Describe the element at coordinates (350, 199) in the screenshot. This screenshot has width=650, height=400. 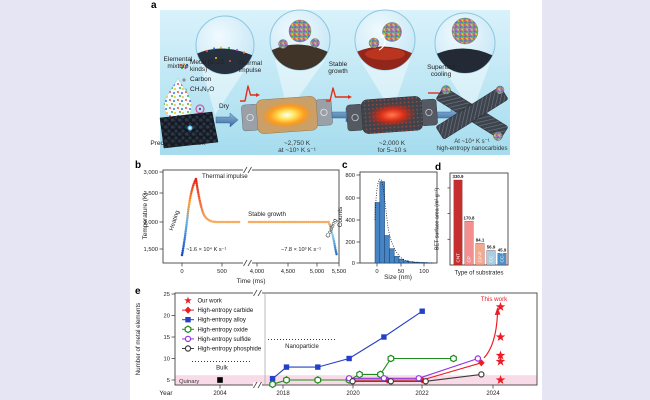
I see `y-tick-label: 600` at that location.